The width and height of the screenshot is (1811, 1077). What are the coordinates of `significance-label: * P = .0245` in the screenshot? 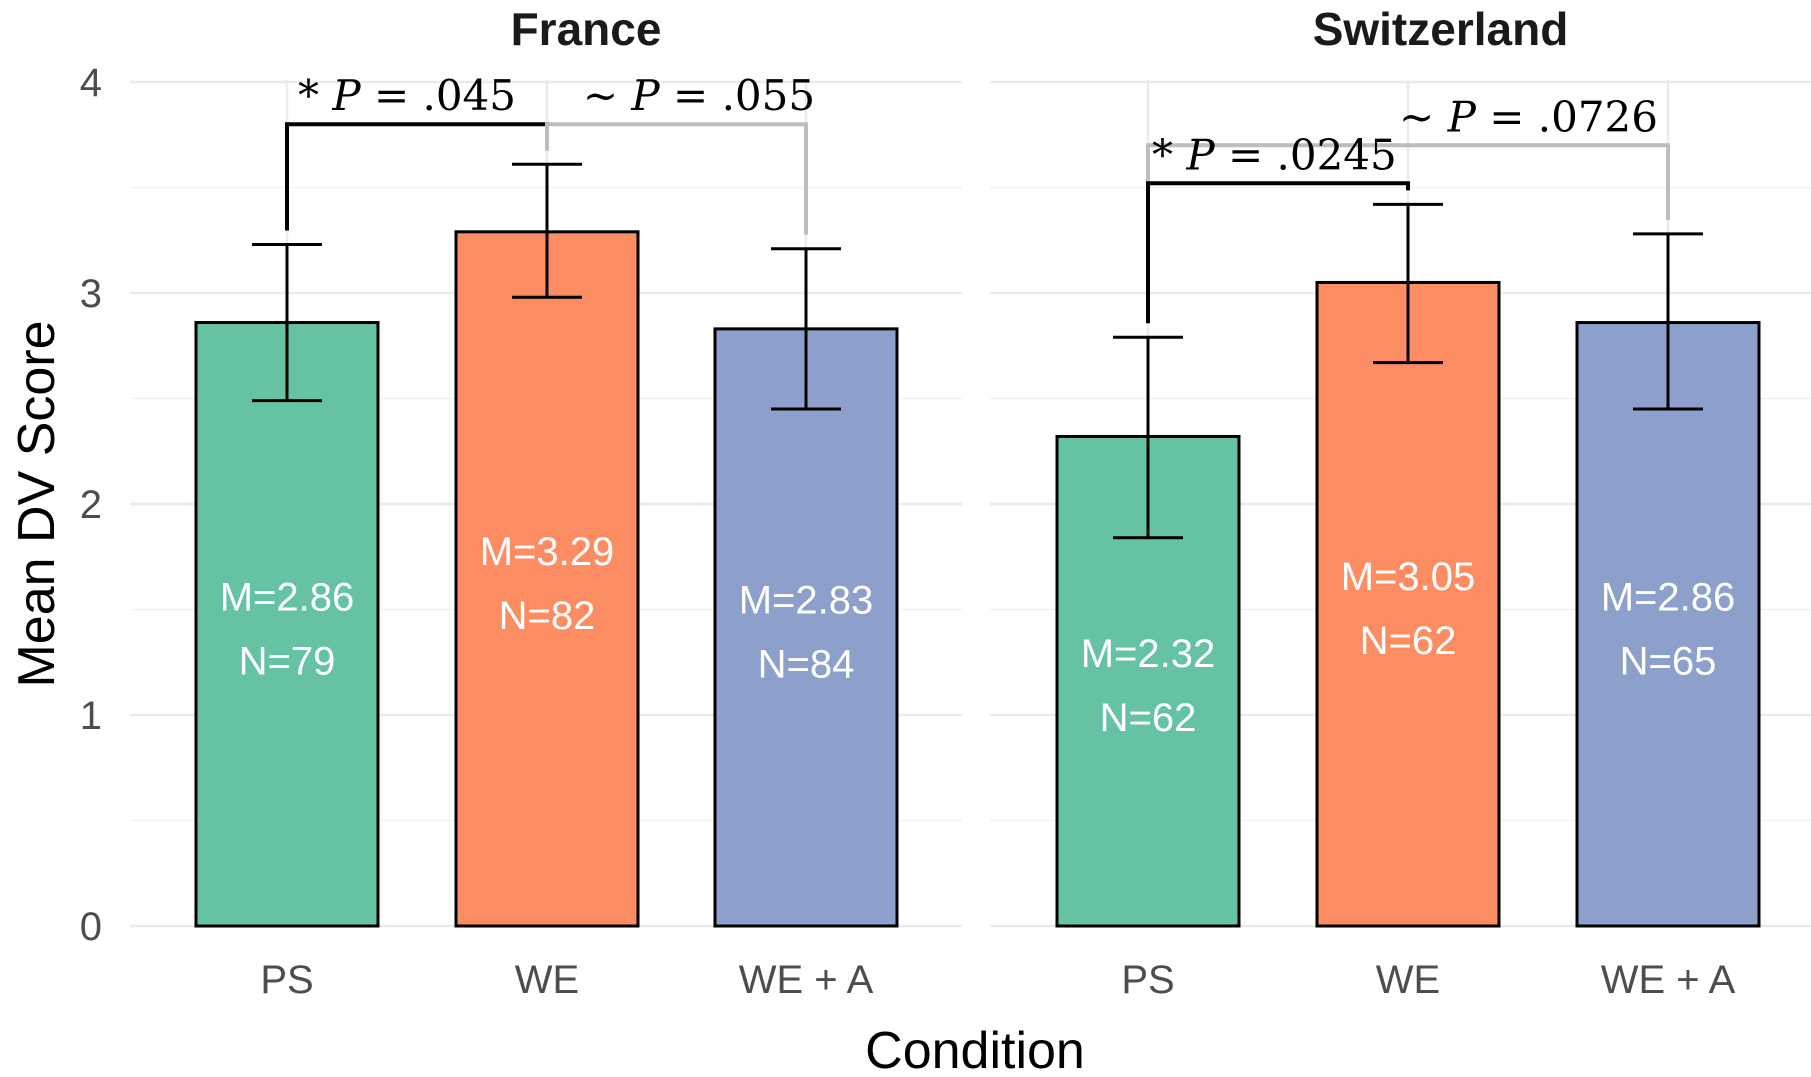 It's located at (1274, 154).